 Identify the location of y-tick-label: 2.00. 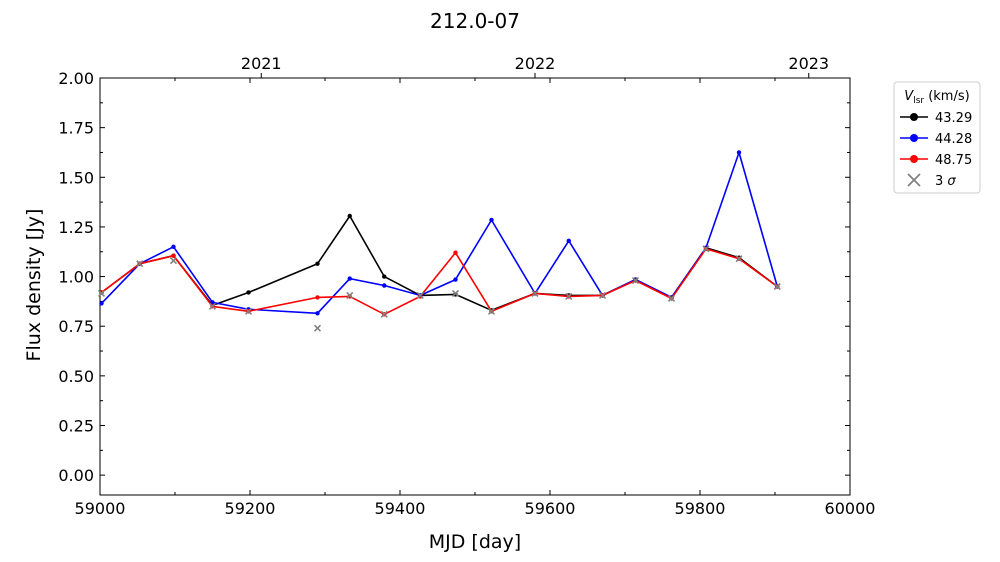
(76, 78).